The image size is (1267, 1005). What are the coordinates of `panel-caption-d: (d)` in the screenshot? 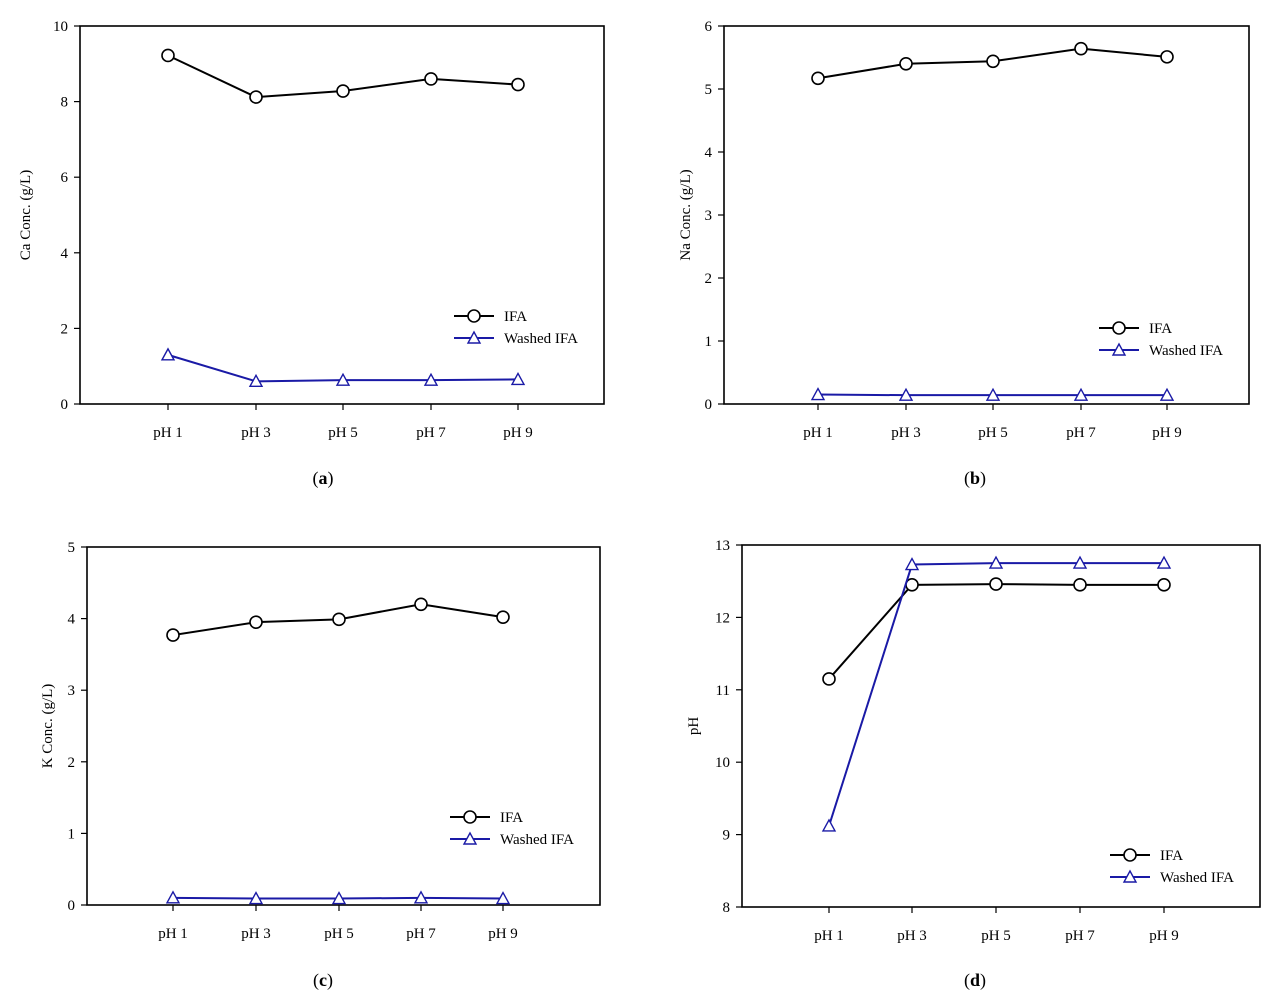 It's located at (975, 980).